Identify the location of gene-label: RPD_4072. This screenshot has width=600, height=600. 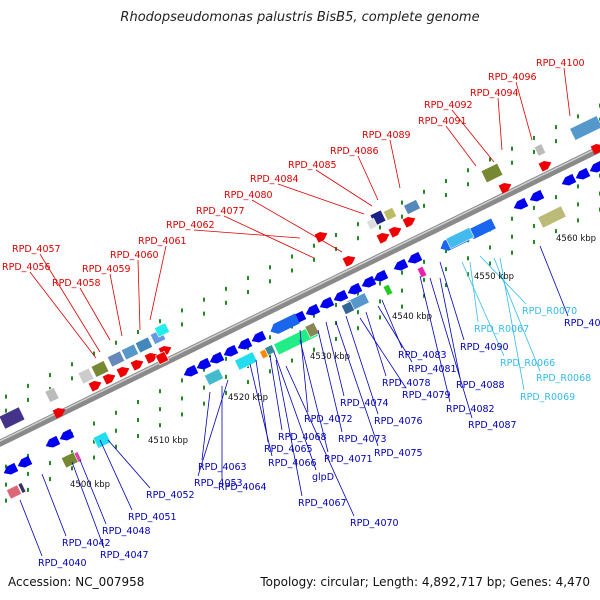
(328, 419).